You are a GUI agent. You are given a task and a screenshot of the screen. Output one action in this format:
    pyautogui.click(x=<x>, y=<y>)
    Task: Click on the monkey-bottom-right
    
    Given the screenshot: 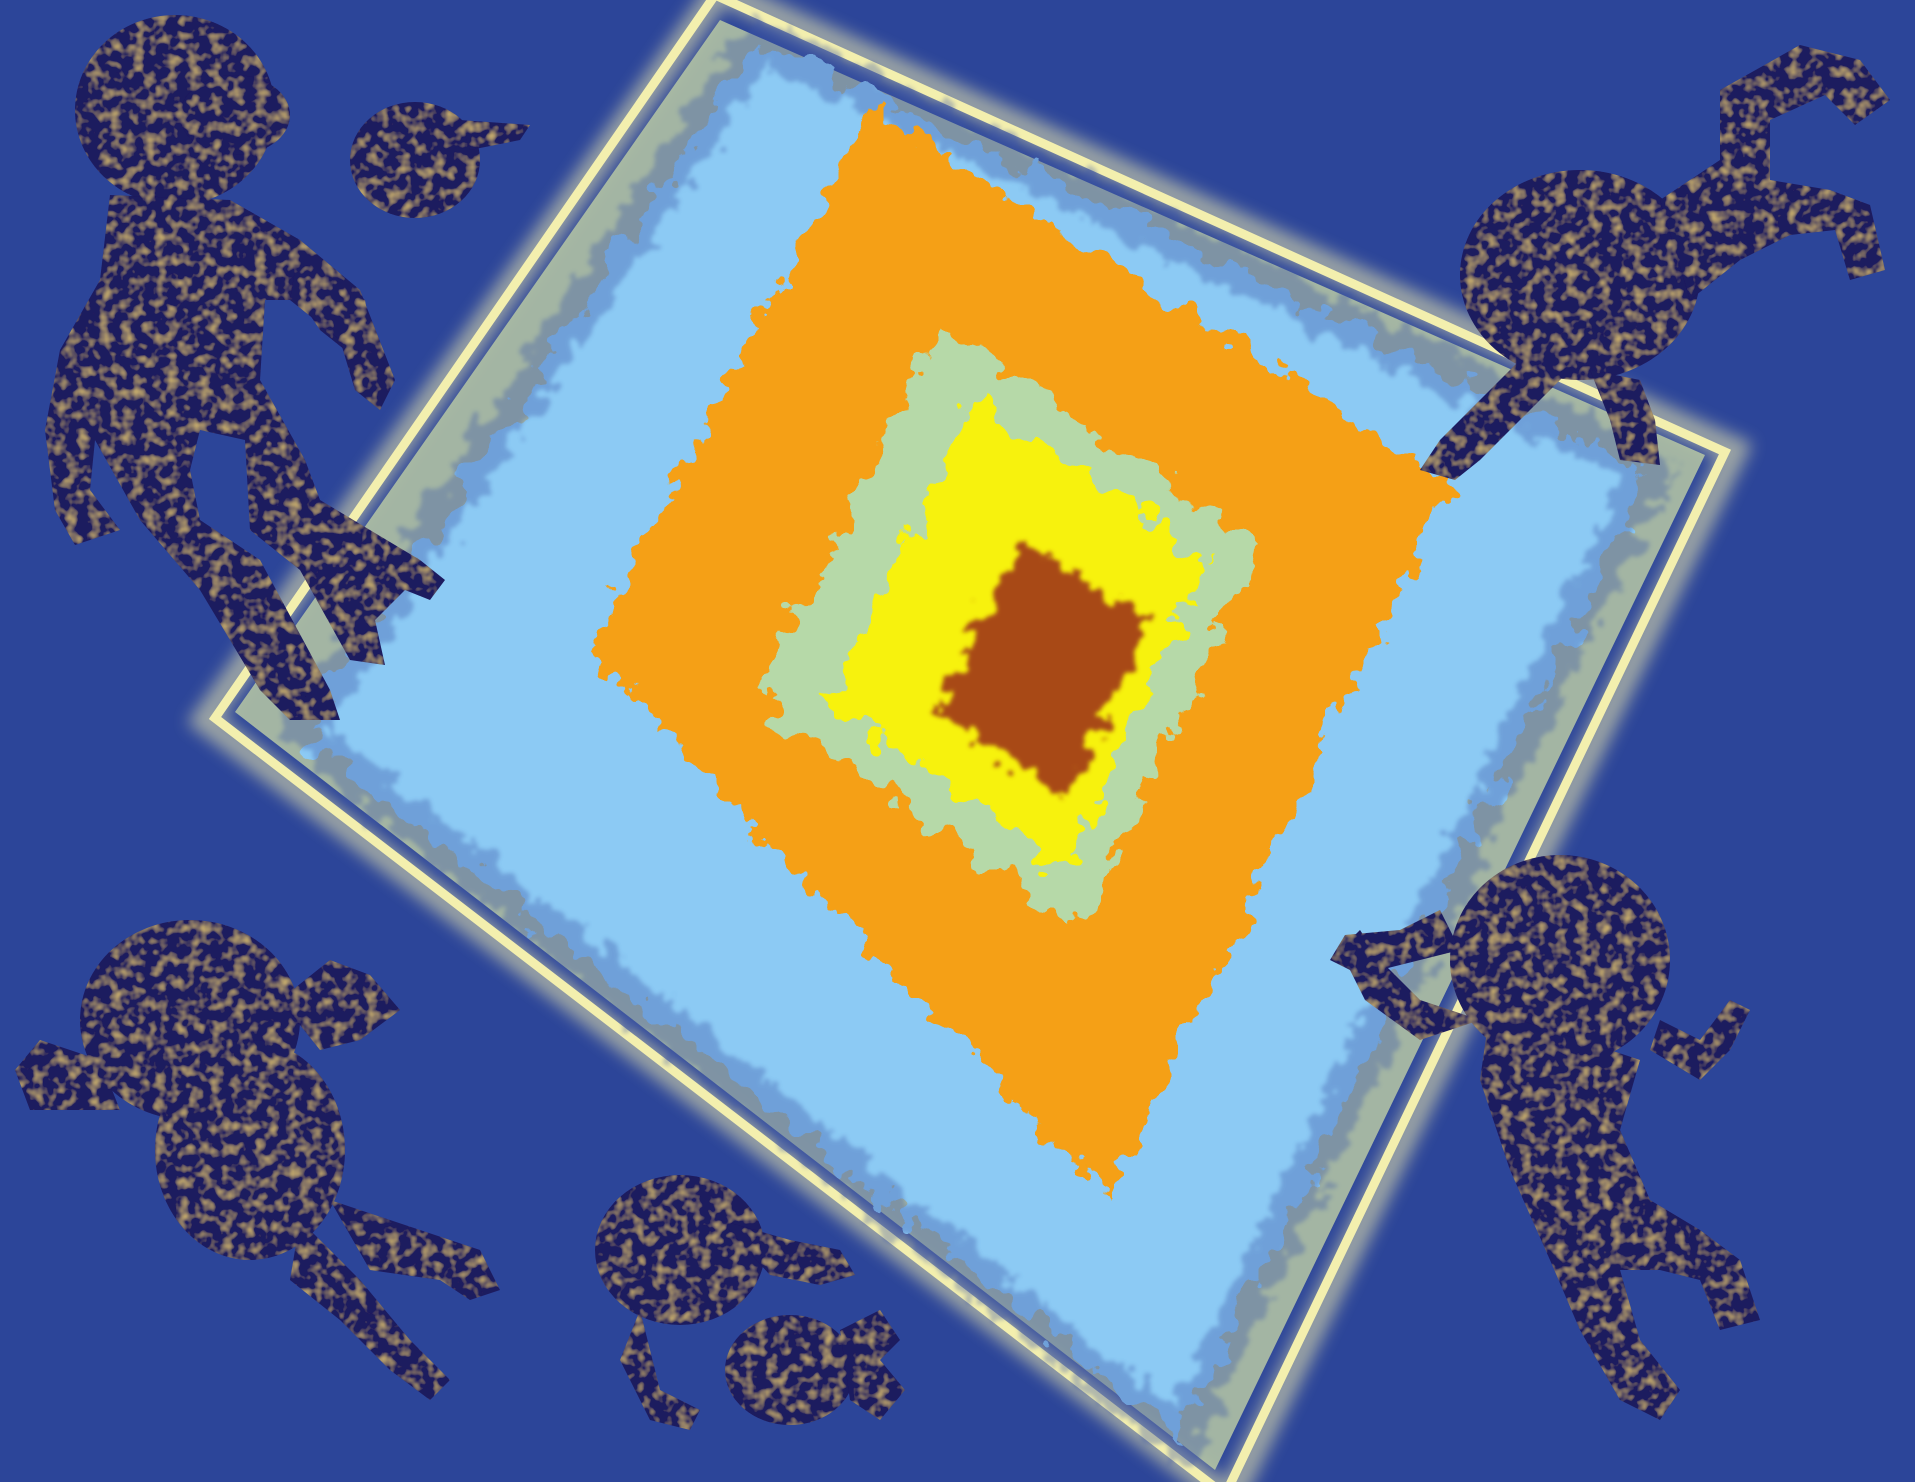 What is the action you would take?
    pyautogui.click(x=1545, y=1137)
    